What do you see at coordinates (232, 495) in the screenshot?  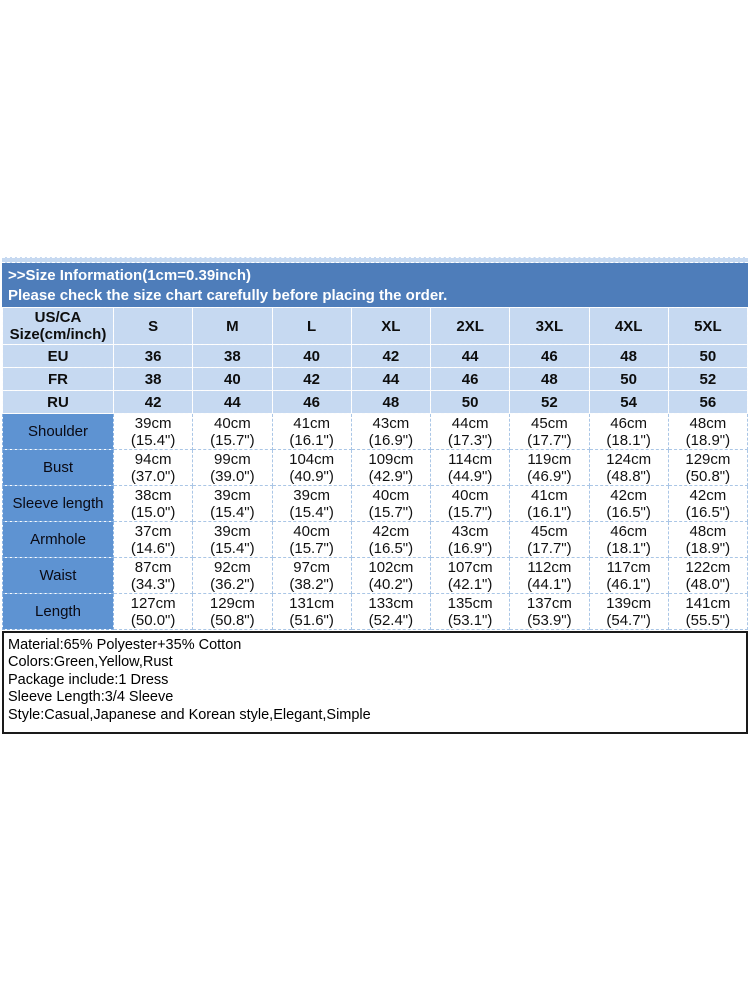 I see `measurement-cm-value: 39cm` at bounding box center [232, 495].